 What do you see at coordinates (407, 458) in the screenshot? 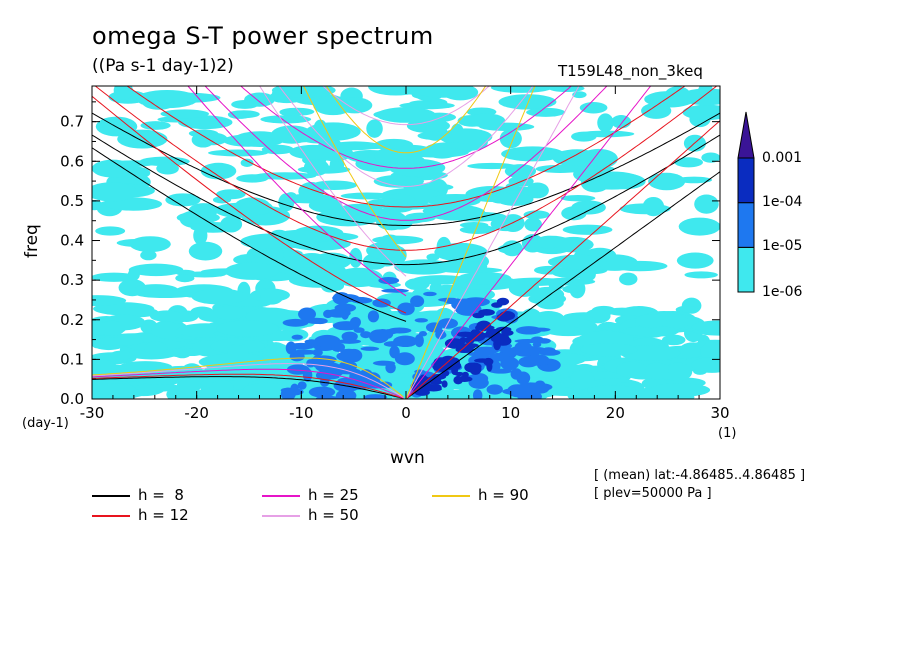
I see `x-axis-label: wvn` at bounding box center [407, 458].